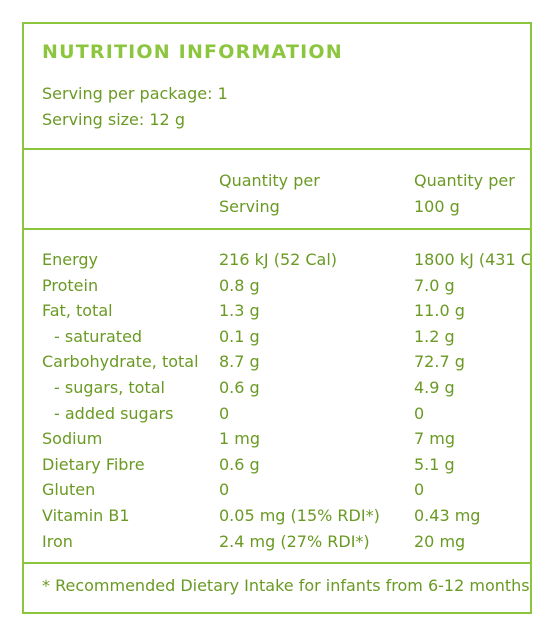 This screenshot has height=640, width=550. What do you see at coordinates (447, 515) in the screenshot?
I see `nutrient-value: 0.43 mg` at bounding box center [447, 515].